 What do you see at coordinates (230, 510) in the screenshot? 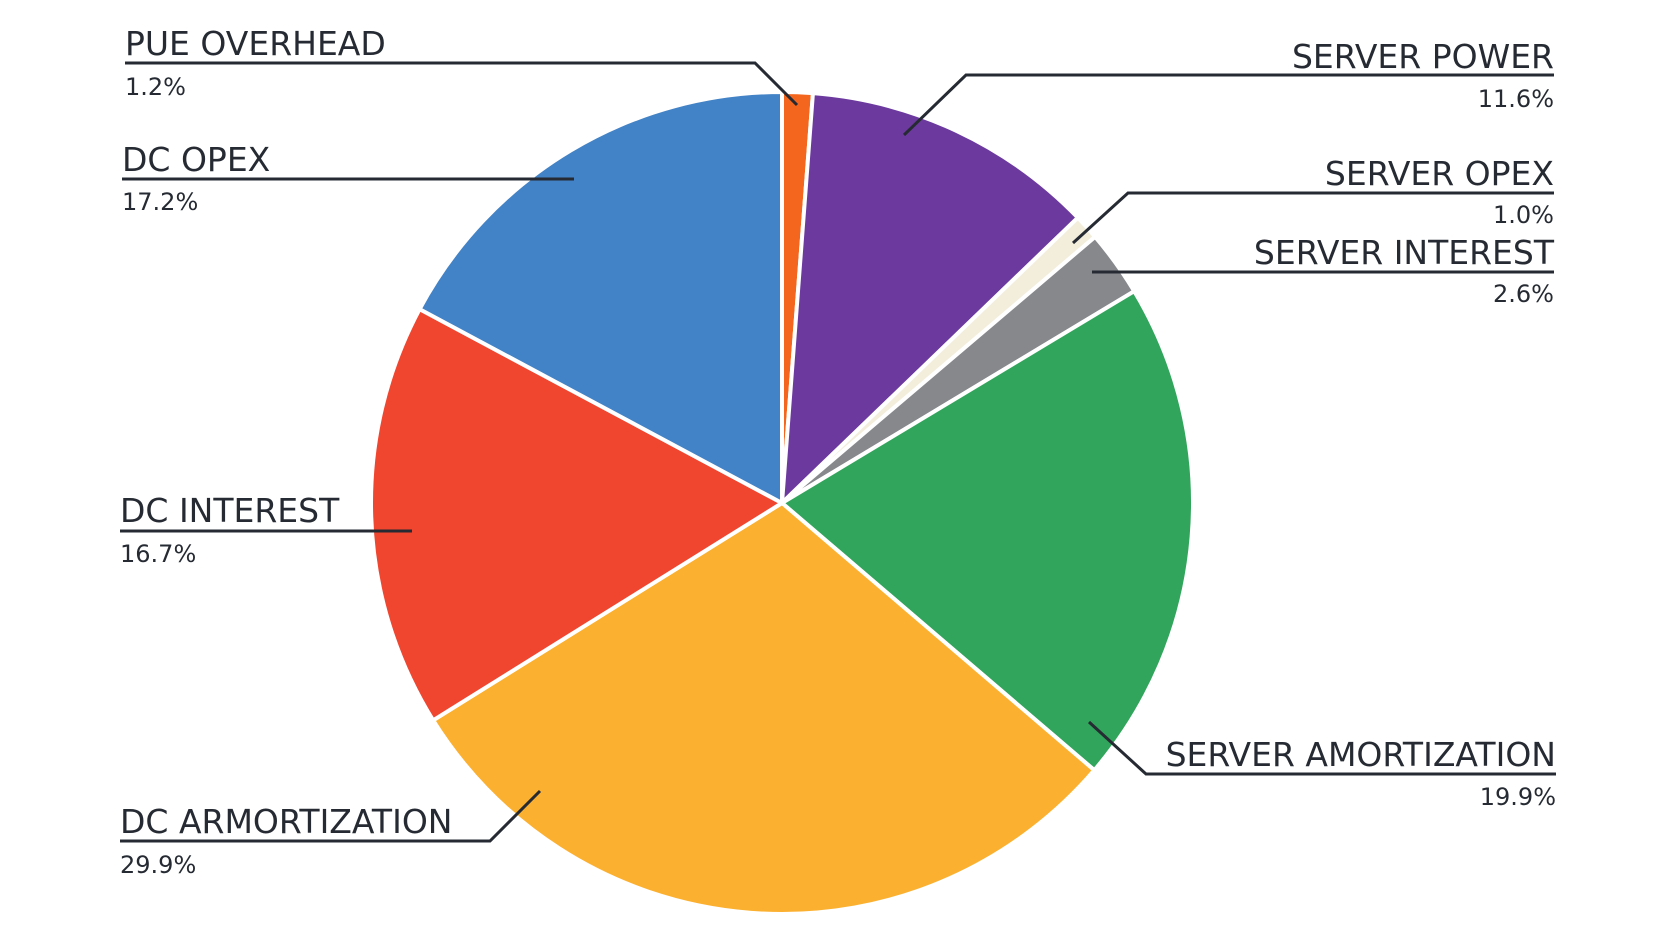
I see `slice-label: DC INTEREST` at bounding box center [230, 510].